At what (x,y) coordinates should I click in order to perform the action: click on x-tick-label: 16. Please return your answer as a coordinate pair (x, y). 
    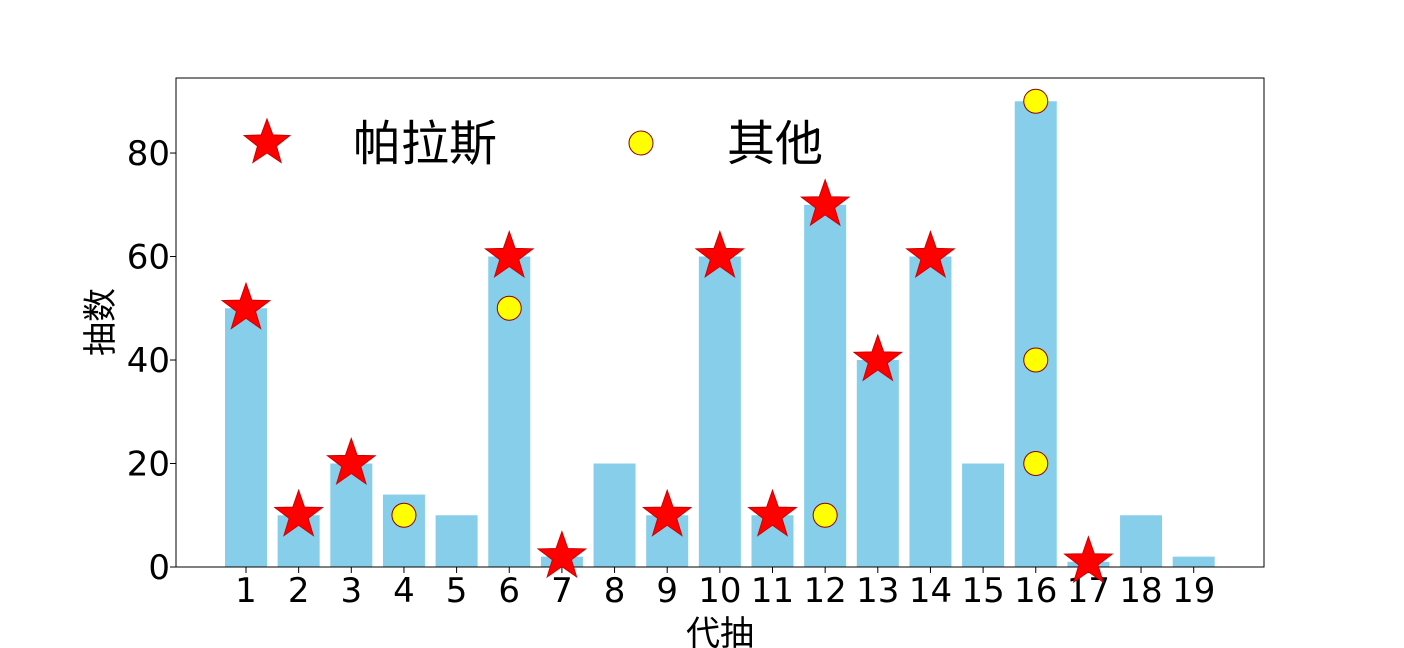
    Looking at the image, I should click on (1035, 591).